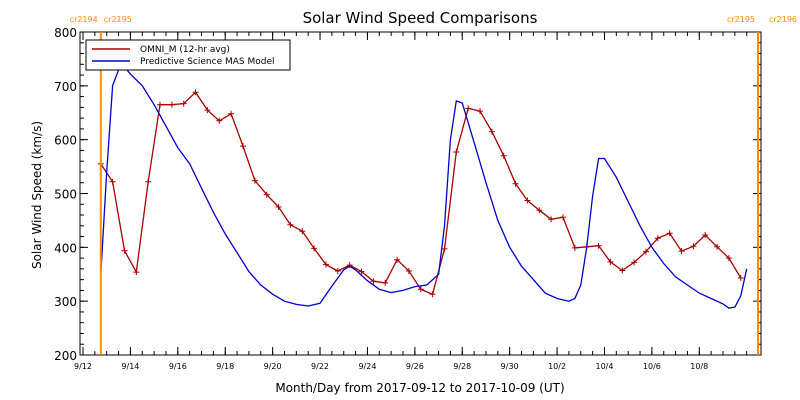  I want to click on y-tick-label: 500, so click(65, 195).